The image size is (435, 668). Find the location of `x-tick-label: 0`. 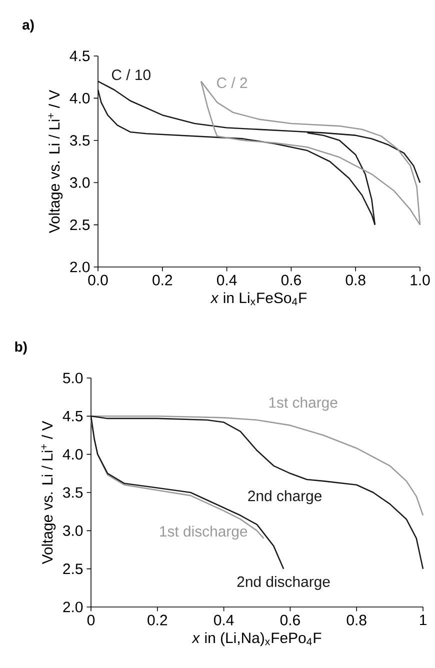

x-tick-label: 0 is located at coordinates (91, 620).